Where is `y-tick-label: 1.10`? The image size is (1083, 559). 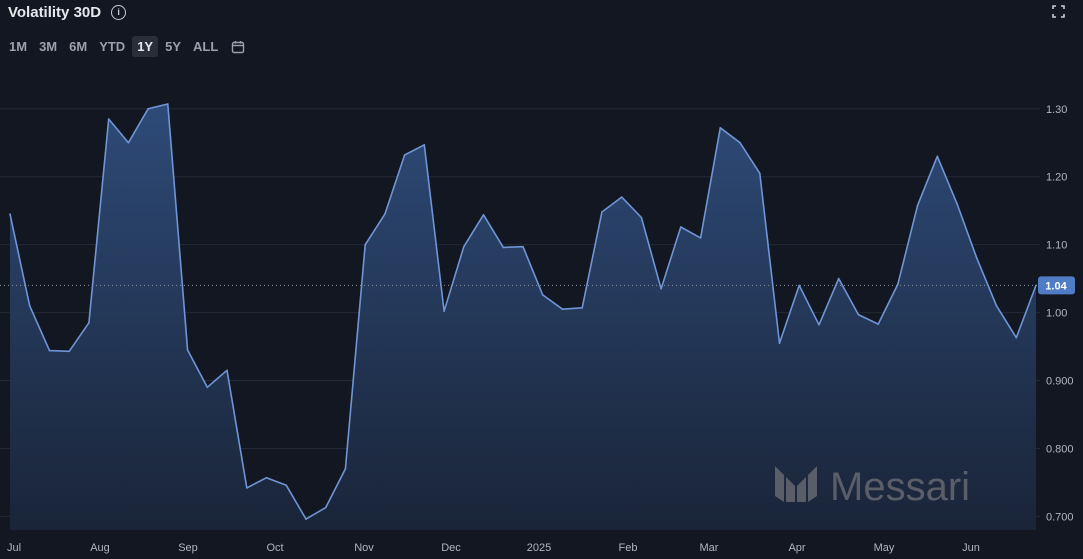 y-tick-label: 1.10 is located at coordinates (1056, 246).